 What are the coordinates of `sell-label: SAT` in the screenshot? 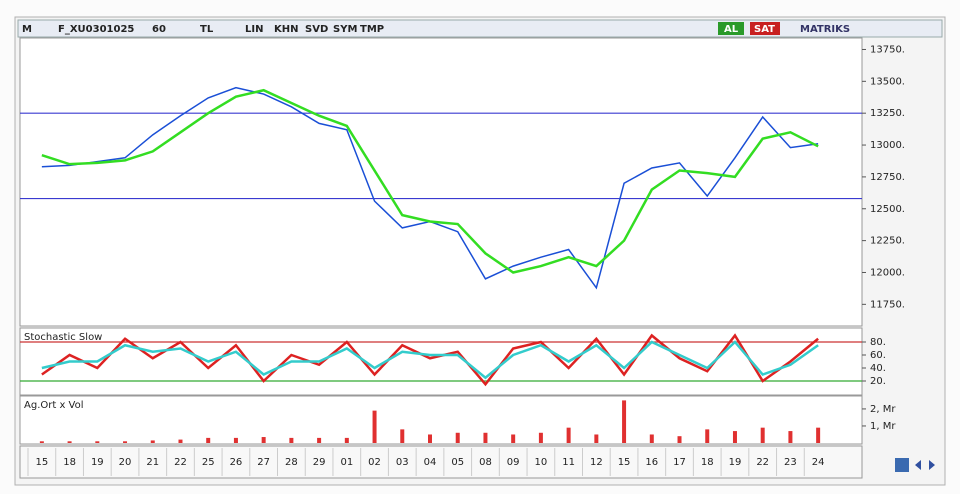 It's located at (764, 29).